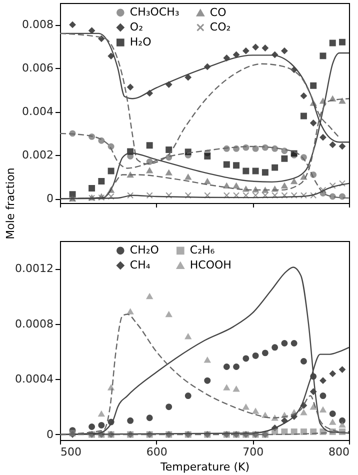 This screenshot has height=475, width=358. Describe the element at coordinates (34, 269) in the screenshot. I see `y-tick-label: 0.0012` at that location.